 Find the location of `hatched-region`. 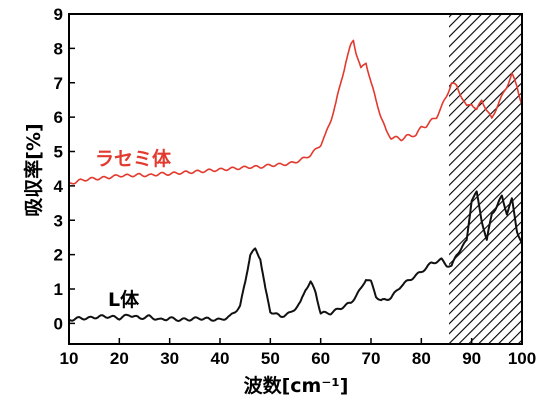

hatched-region is located at coordinates (485, 179).